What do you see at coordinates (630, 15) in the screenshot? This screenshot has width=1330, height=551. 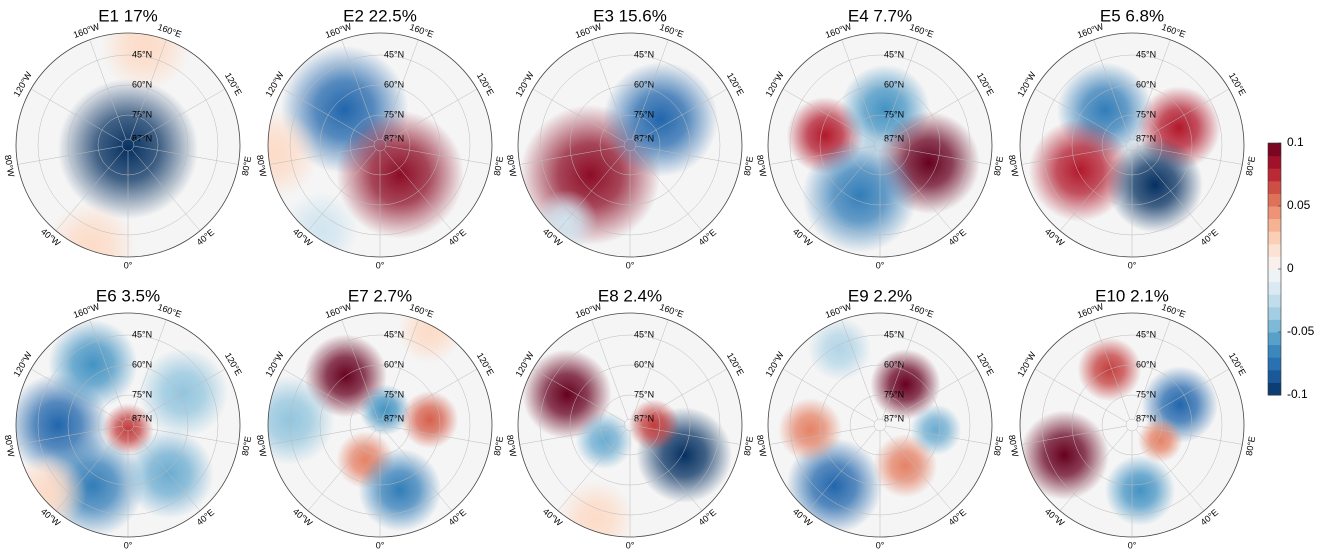 I see `panel-title: E3 15.6%` at bounding box center [630, 15].